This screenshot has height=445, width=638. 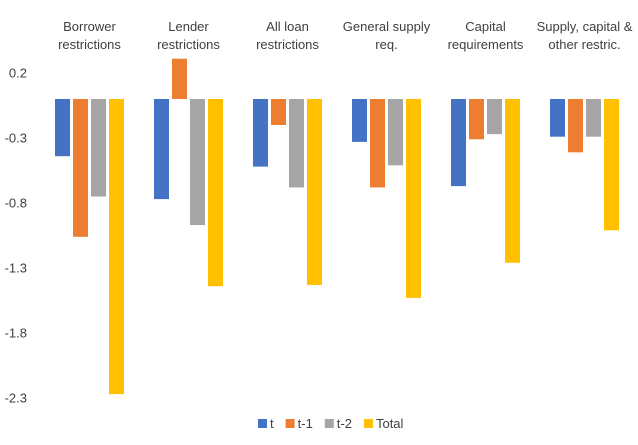 I want to click on y-tick-label: -0.8, so click(x=16, y=203).